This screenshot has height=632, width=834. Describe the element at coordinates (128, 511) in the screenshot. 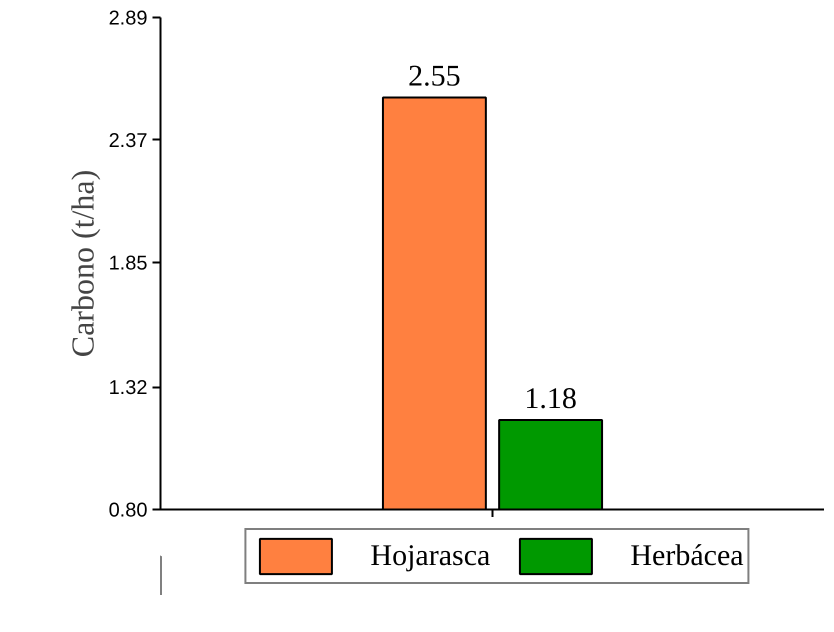

I see `y-tick-label: 0.80` at that location.